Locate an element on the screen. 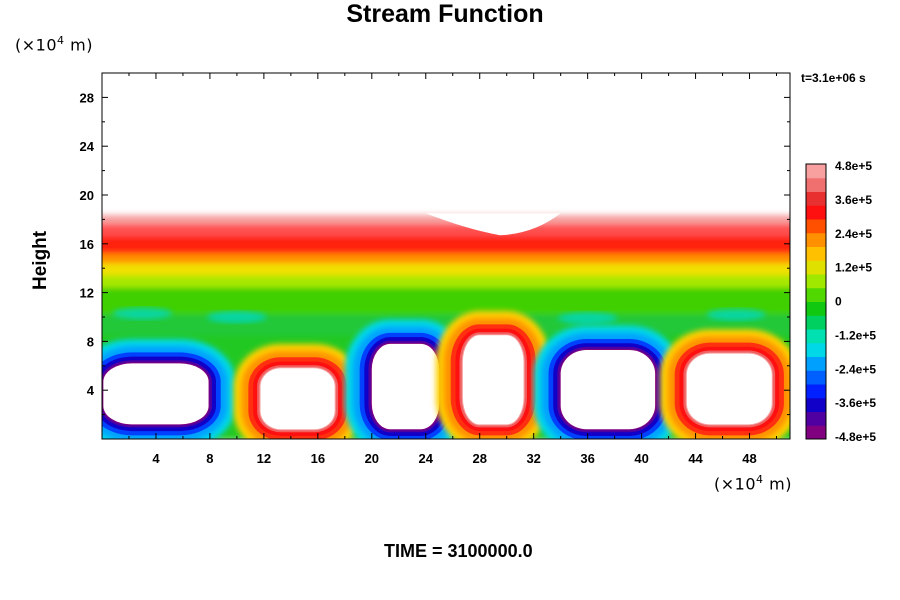 This screenshot has height=600, width=900. colorbar-tick-label: -1.2e+5 is located at coordinates (855, 335).